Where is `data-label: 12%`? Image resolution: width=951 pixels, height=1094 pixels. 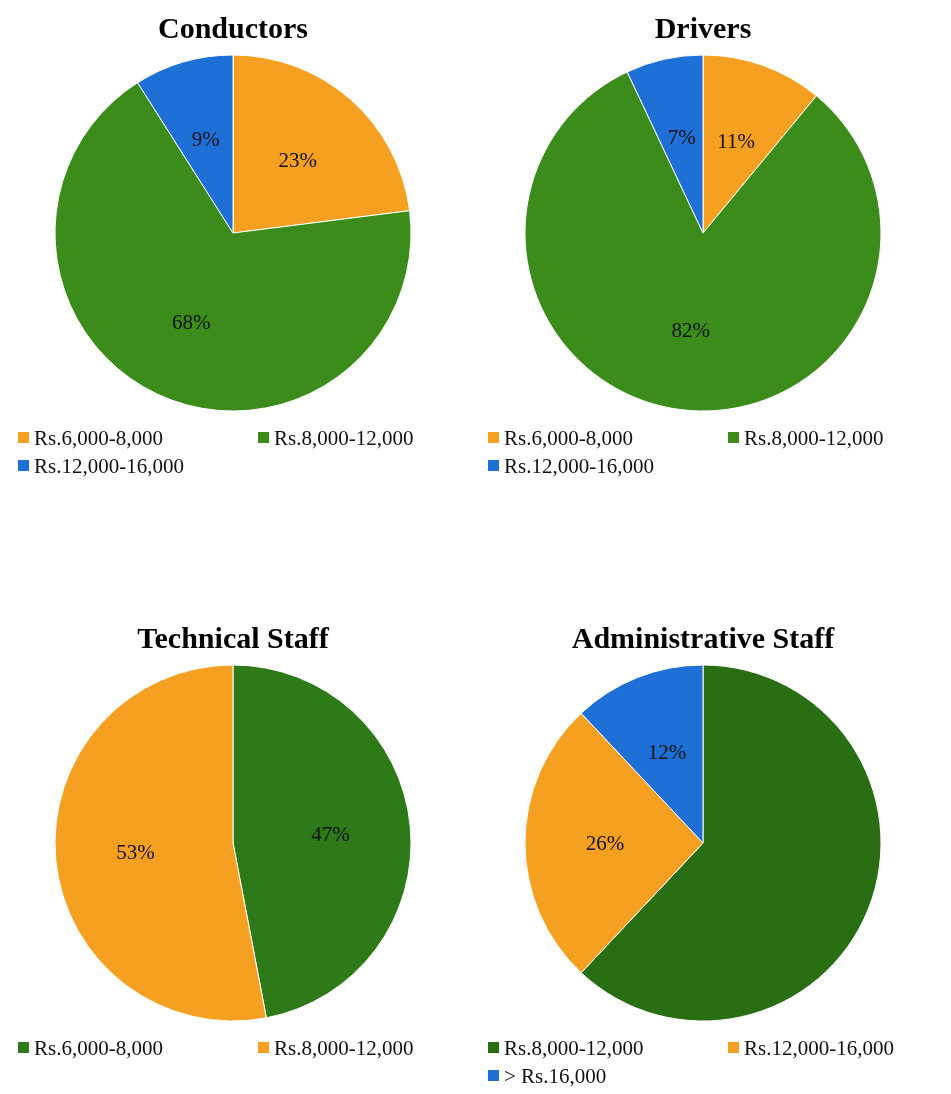 data-label: 12% is located at coordinates (667, 751).